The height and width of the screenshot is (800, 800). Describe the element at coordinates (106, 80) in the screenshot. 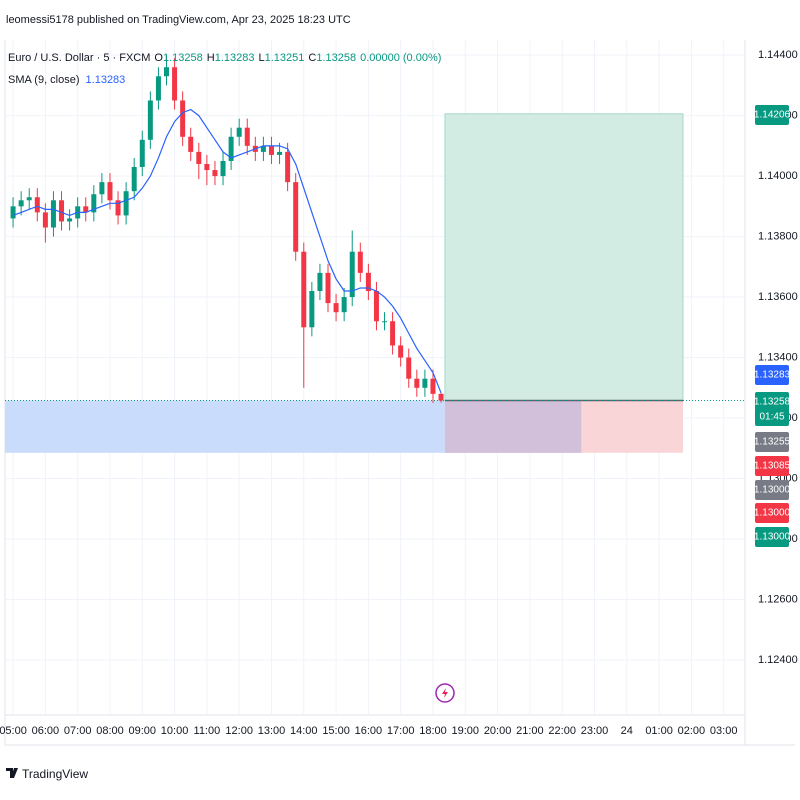

I see `sma-value: 1.13283` at that location.